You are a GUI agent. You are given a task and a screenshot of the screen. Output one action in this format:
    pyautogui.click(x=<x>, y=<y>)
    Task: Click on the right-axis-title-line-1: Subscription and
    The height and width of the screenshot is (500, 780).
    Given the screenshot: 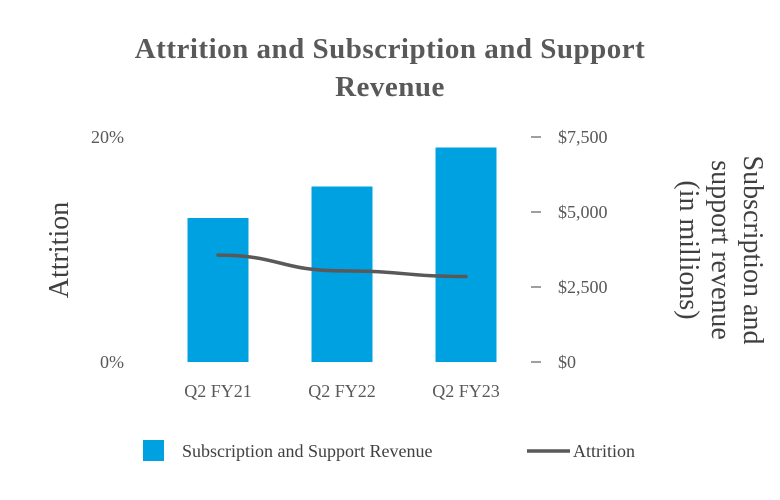 What is the action you would take?
    pyautogui.click(x=752, y=250)
    